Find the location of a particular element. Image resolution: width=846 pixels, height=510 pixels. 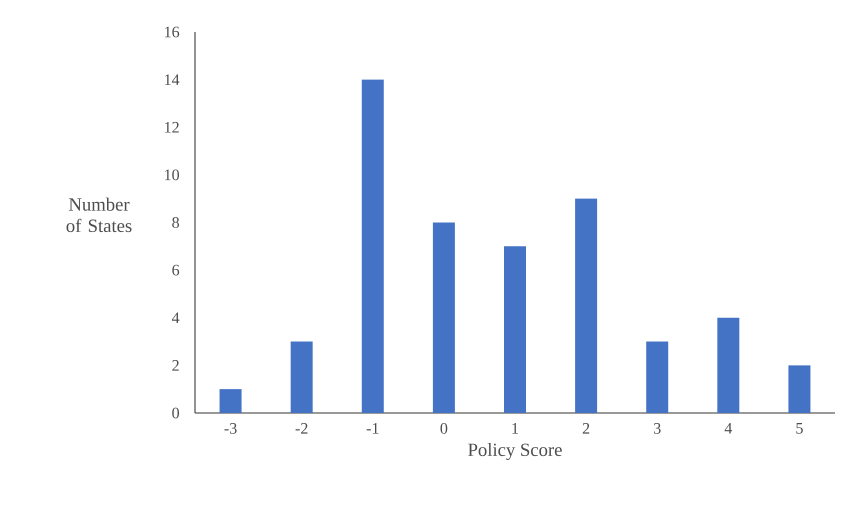

x-axis-title: Policy Score is located at coordinates (515, 451).